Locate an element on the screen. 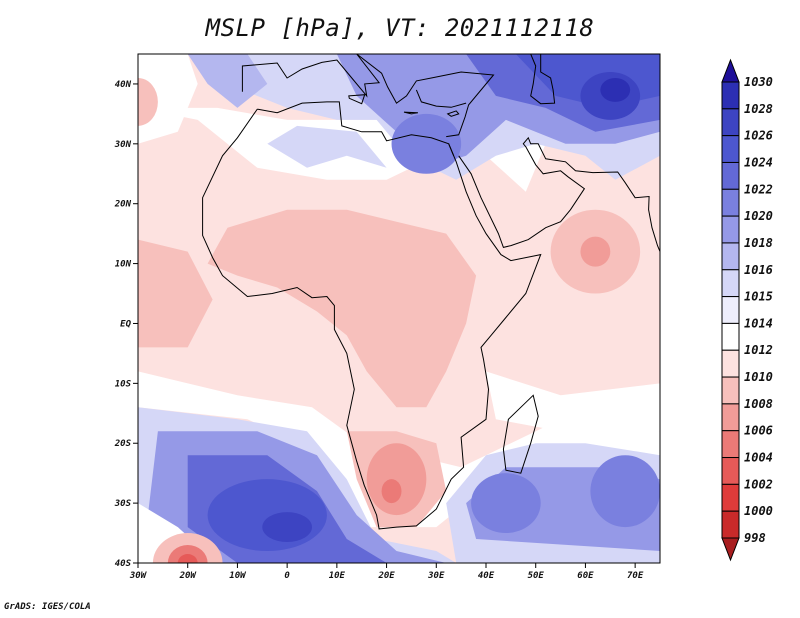 This screenshot has height=618, width=800. colorbar-label: 1002 is located at coordinates (758, 484).